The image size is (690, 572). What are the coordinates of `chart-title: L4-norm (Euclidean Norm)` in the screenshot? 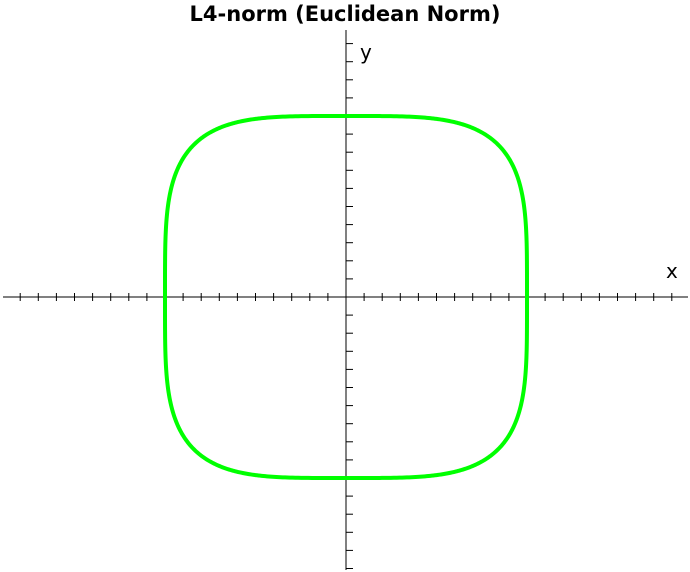 It's located at (345, 14).